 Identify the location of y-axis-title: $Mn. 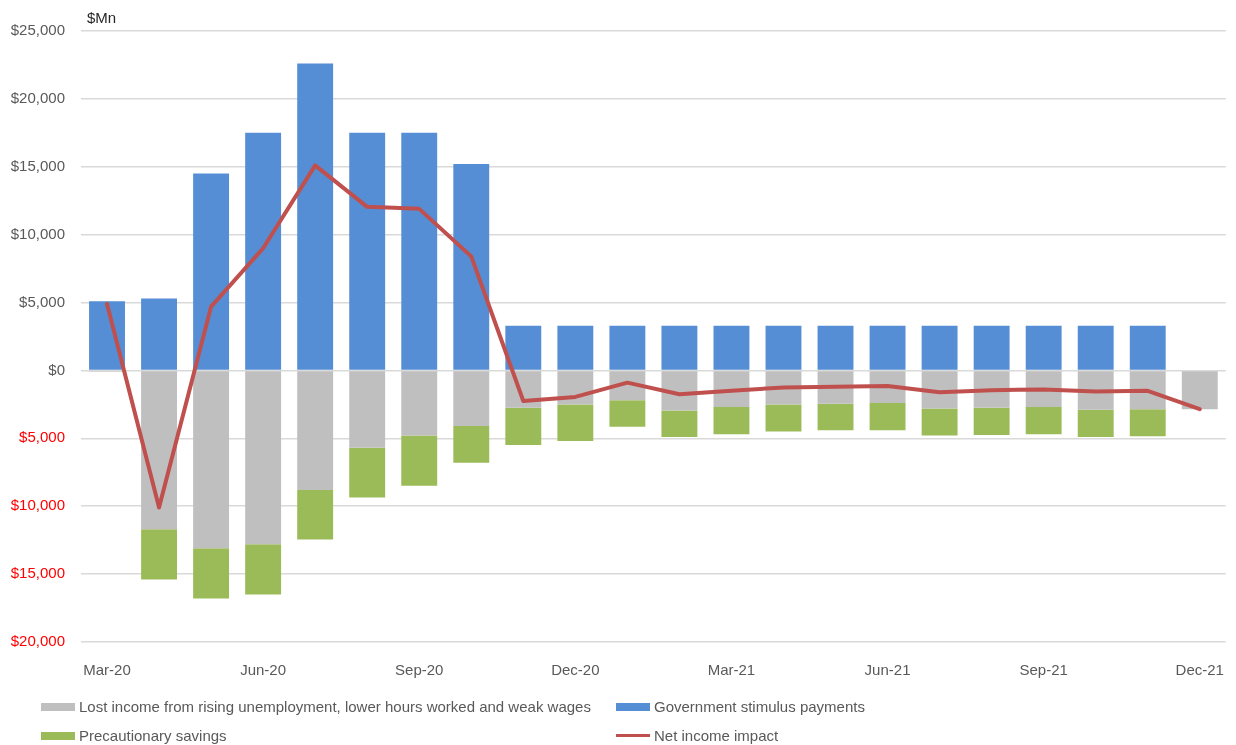
(102, 18).